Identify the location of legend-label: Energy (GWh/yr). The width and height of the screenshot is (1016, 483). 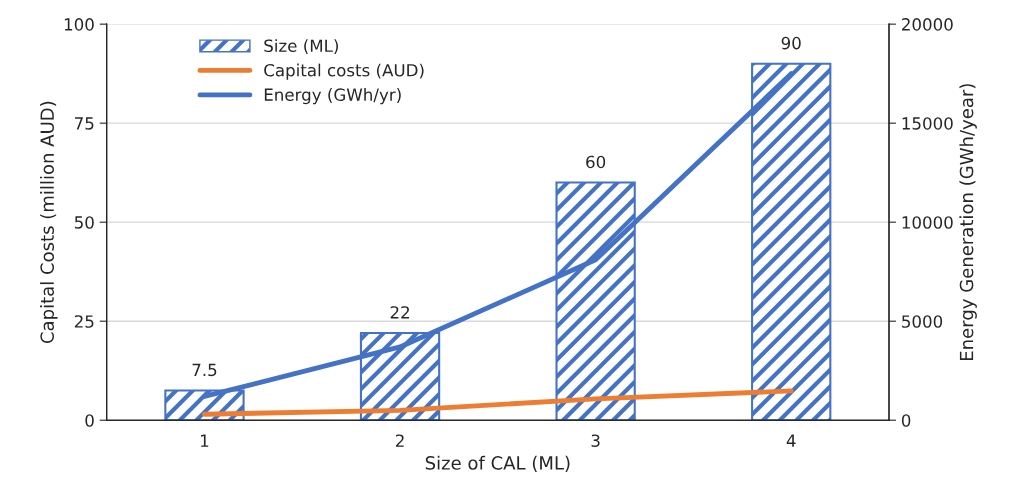
(332, 96).